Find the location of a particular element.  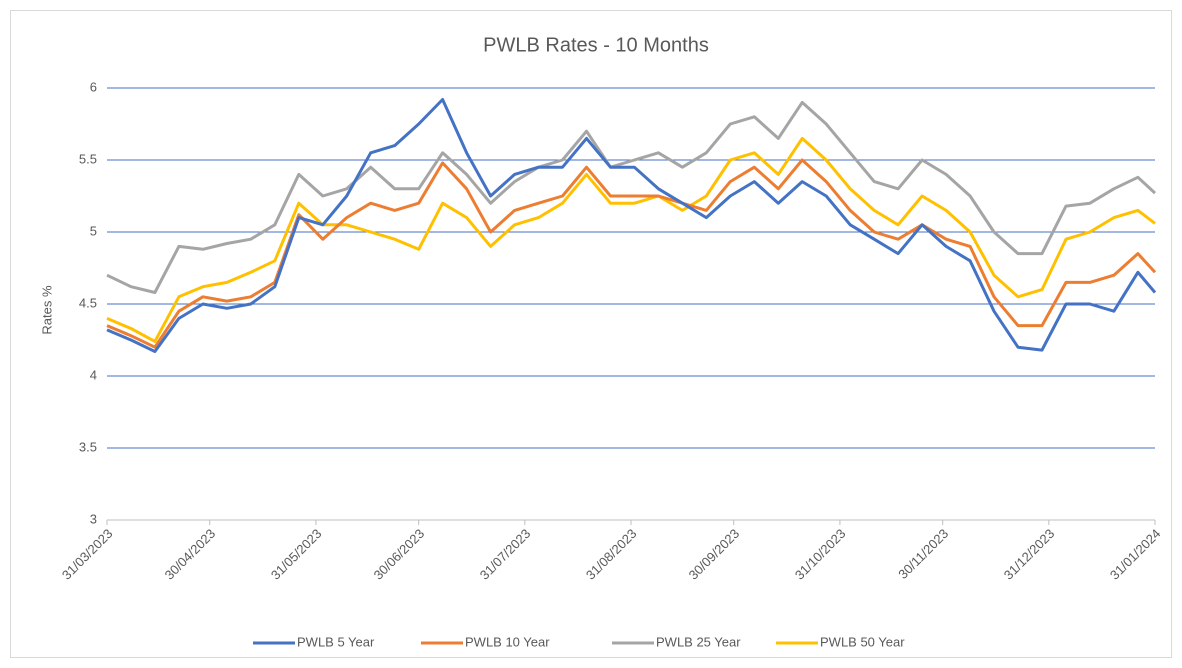

legend-label: PWLB 25 Year is located at coordinates (698, 641).